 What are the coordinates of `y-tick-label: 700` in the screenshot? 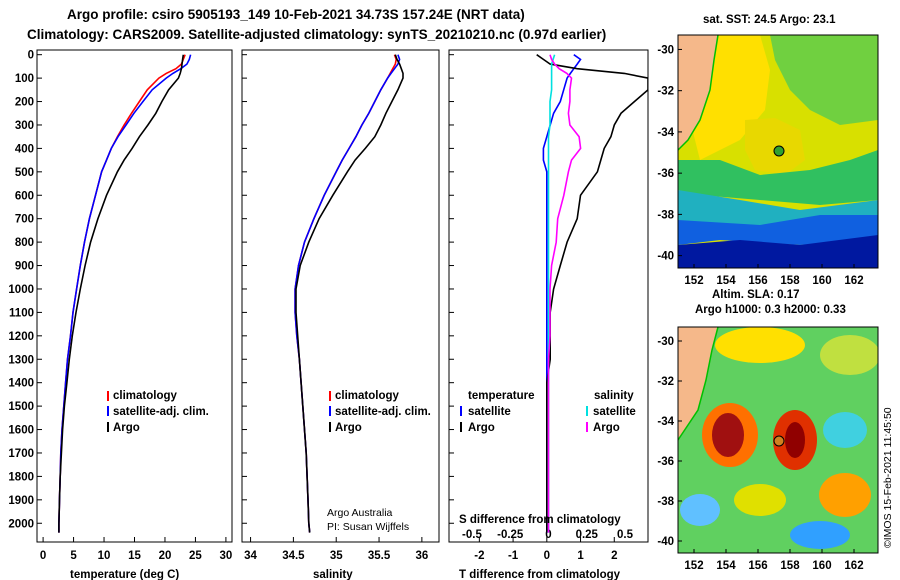 It's located at (24, 220).